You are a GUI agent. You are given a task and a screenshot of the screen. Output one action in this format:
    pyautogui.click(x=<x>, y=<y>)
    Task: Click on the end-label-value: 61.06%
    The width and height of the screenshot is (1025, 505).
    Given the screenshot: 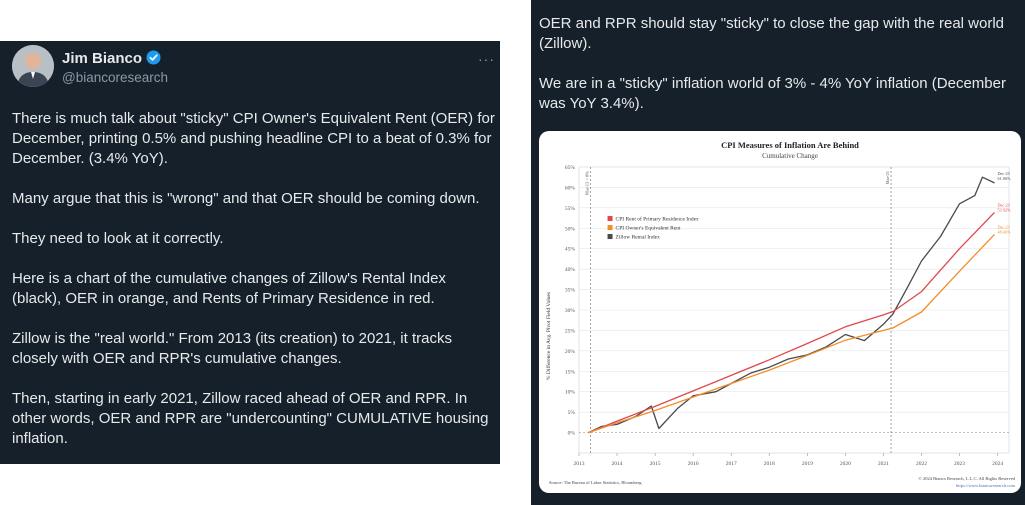 What is the action you would take?
    pyautogui.click(x=1004, y=178)
    